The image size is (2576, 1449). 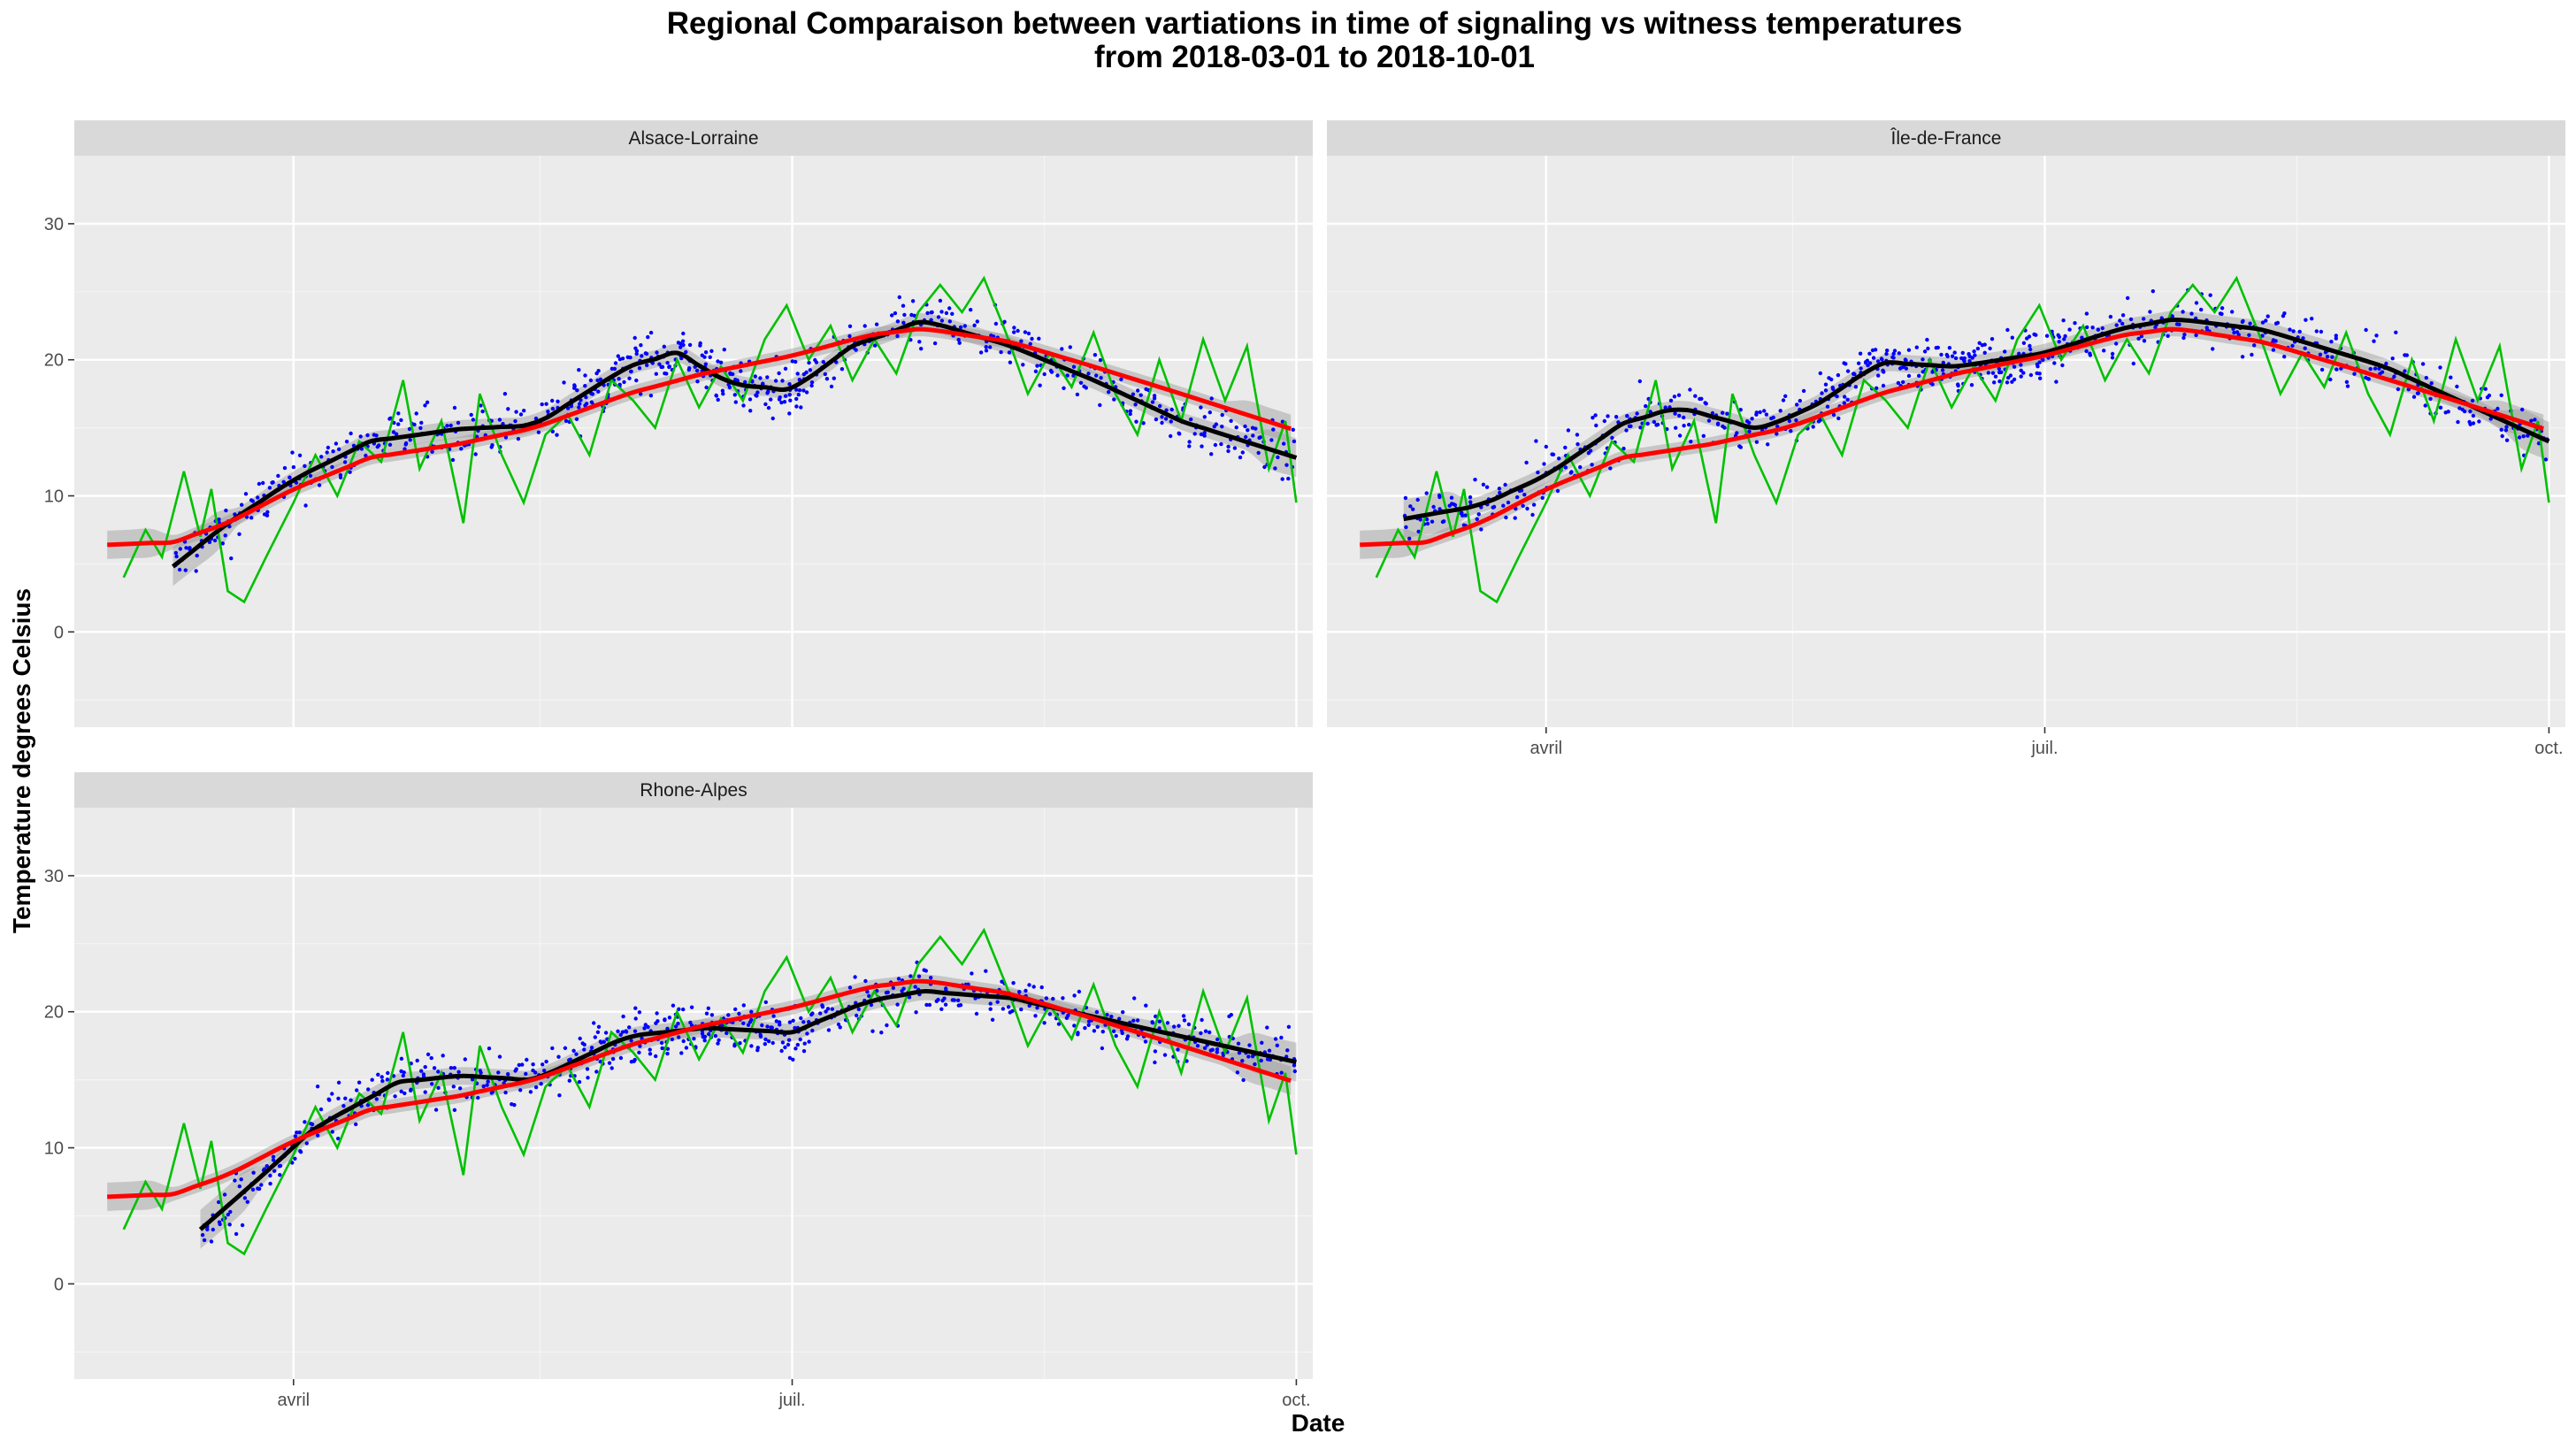 What do you see at coordinates (699, 1089) in the screenshot?
I see `witness-smooth-line` at bounding box center [699, 1089].